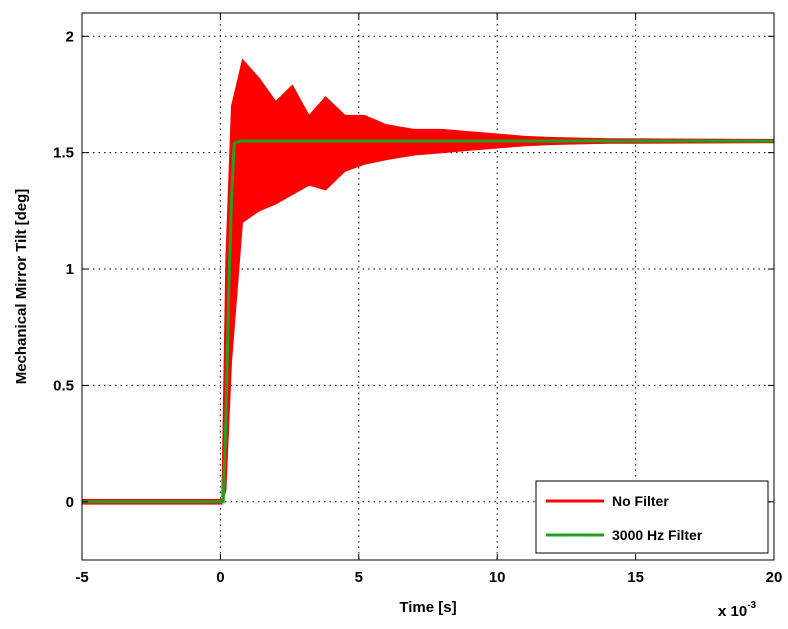 The width and height of the screenshot is (788, 629). I want to click on x-tick-label: -5, so click(81, 577).